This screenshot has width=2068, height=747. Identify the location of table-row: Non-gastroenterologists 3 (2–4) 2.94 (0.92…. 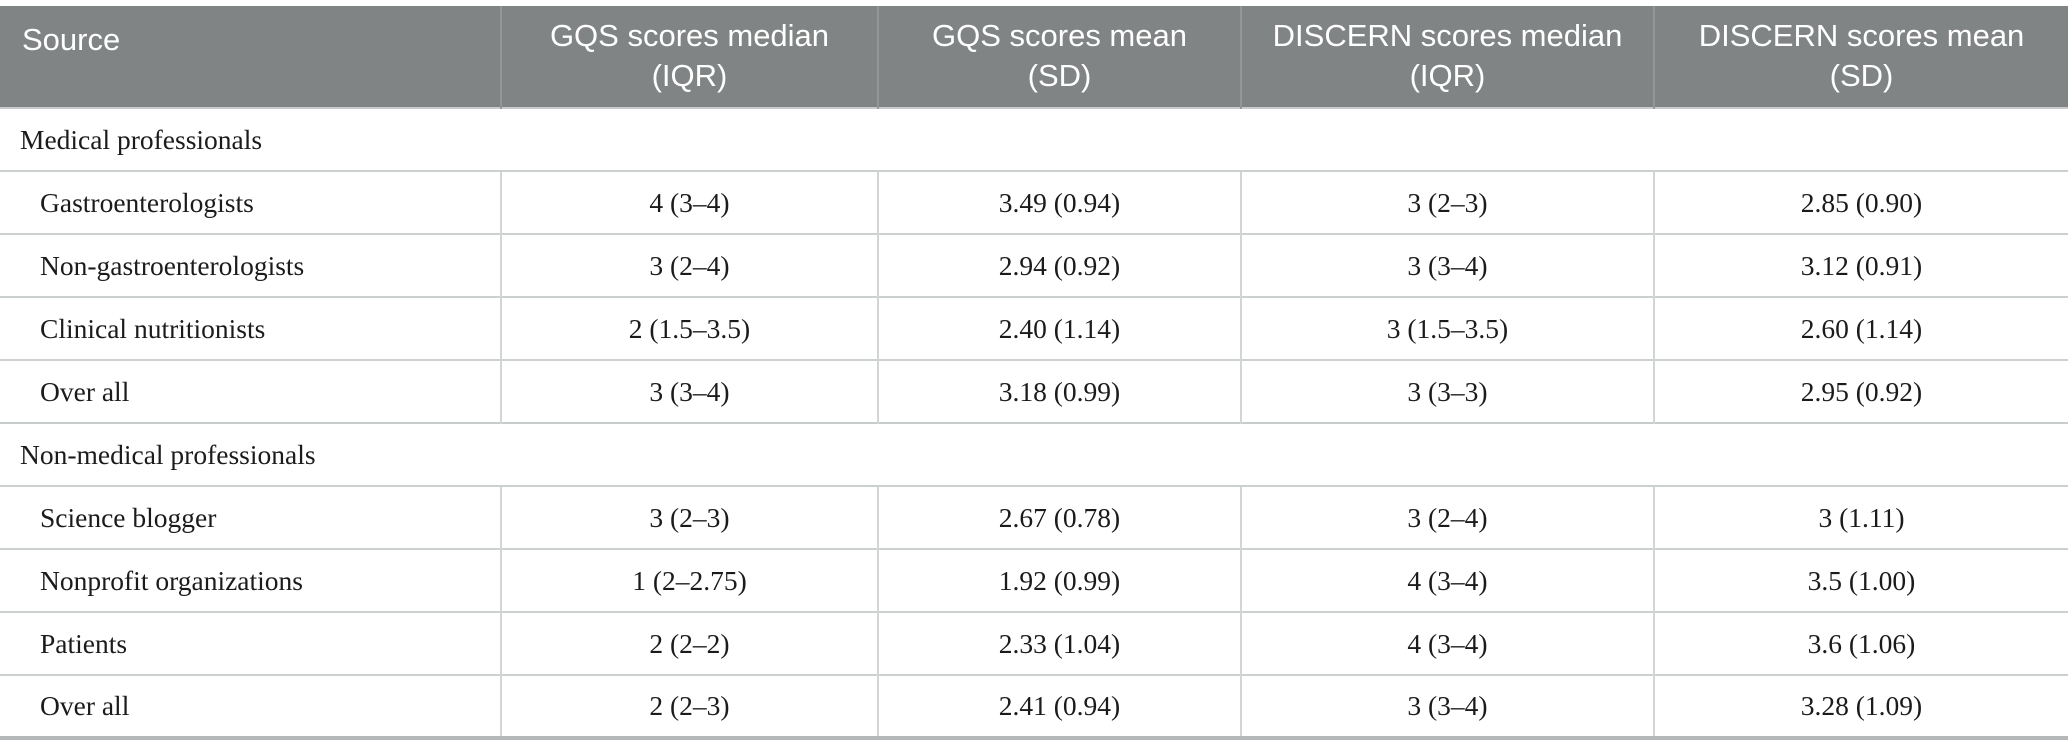
(1034, 265).